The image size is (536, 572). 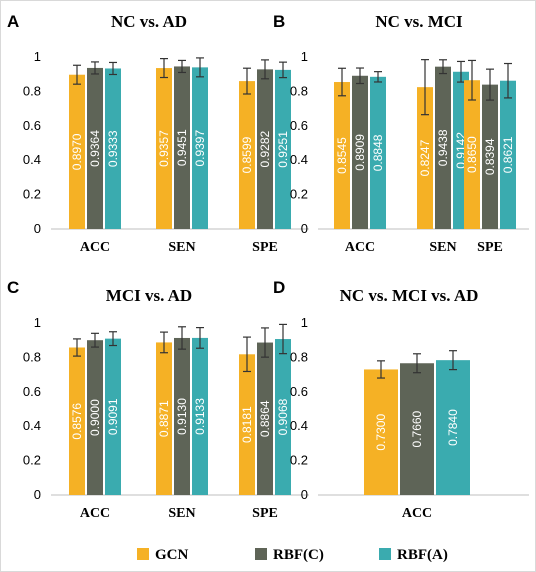 I want to click on bar-value-label: 0.9251, so click(x=283, y=149).